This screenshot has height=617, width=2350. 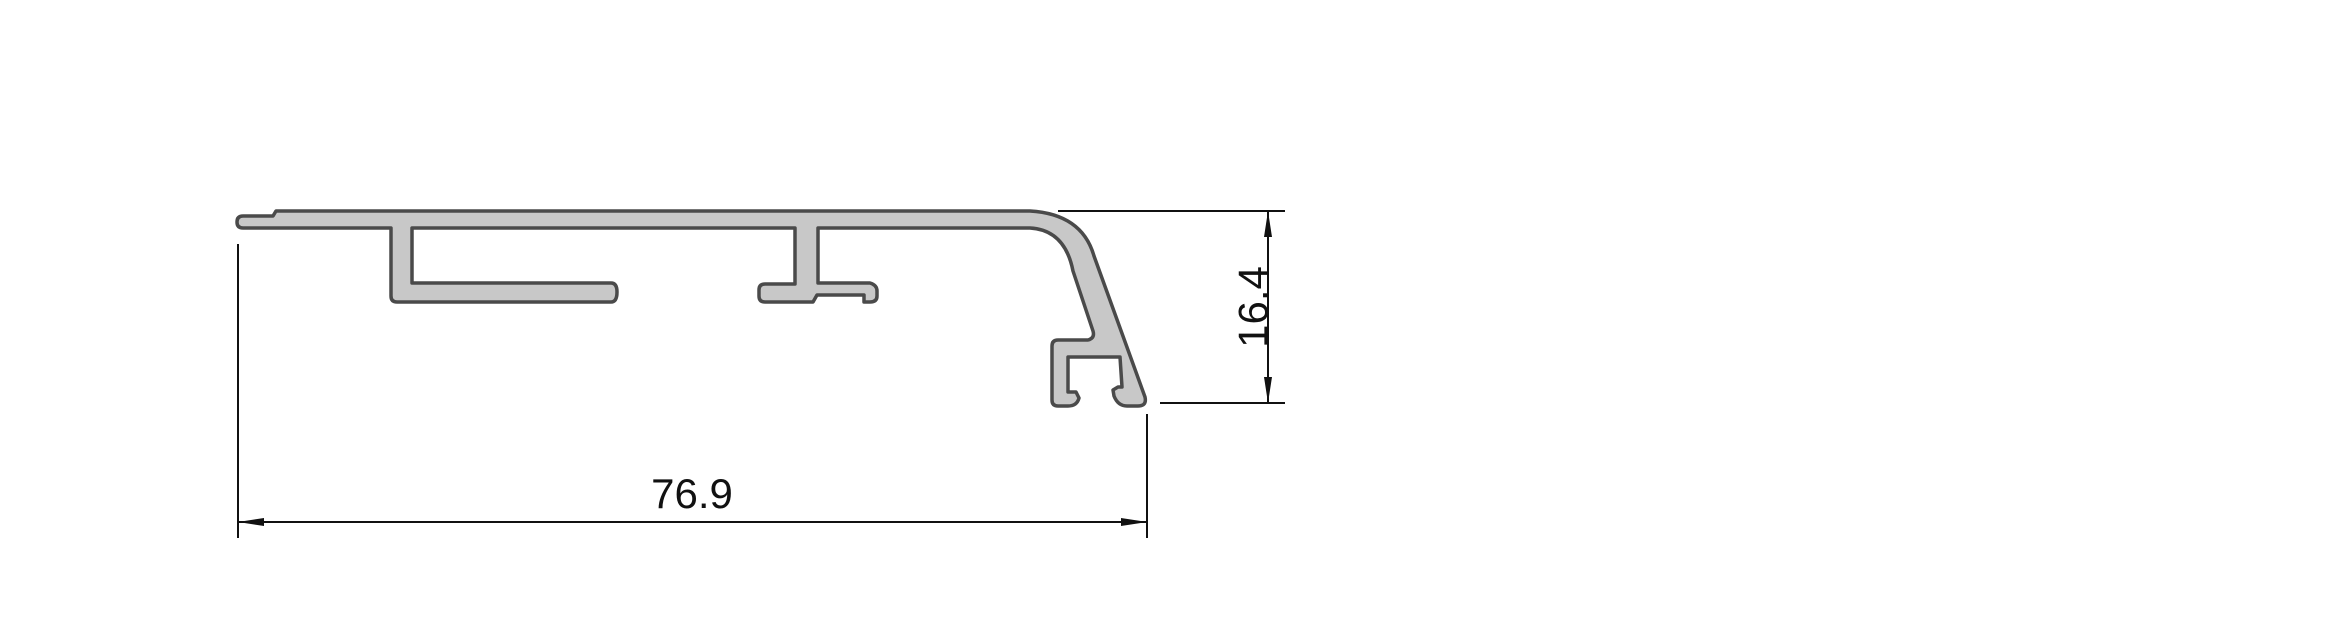 What do you see at coordinates (691, 308) in the screenshot?
I see `profile-cross-section` at bounding box center [691, 308].